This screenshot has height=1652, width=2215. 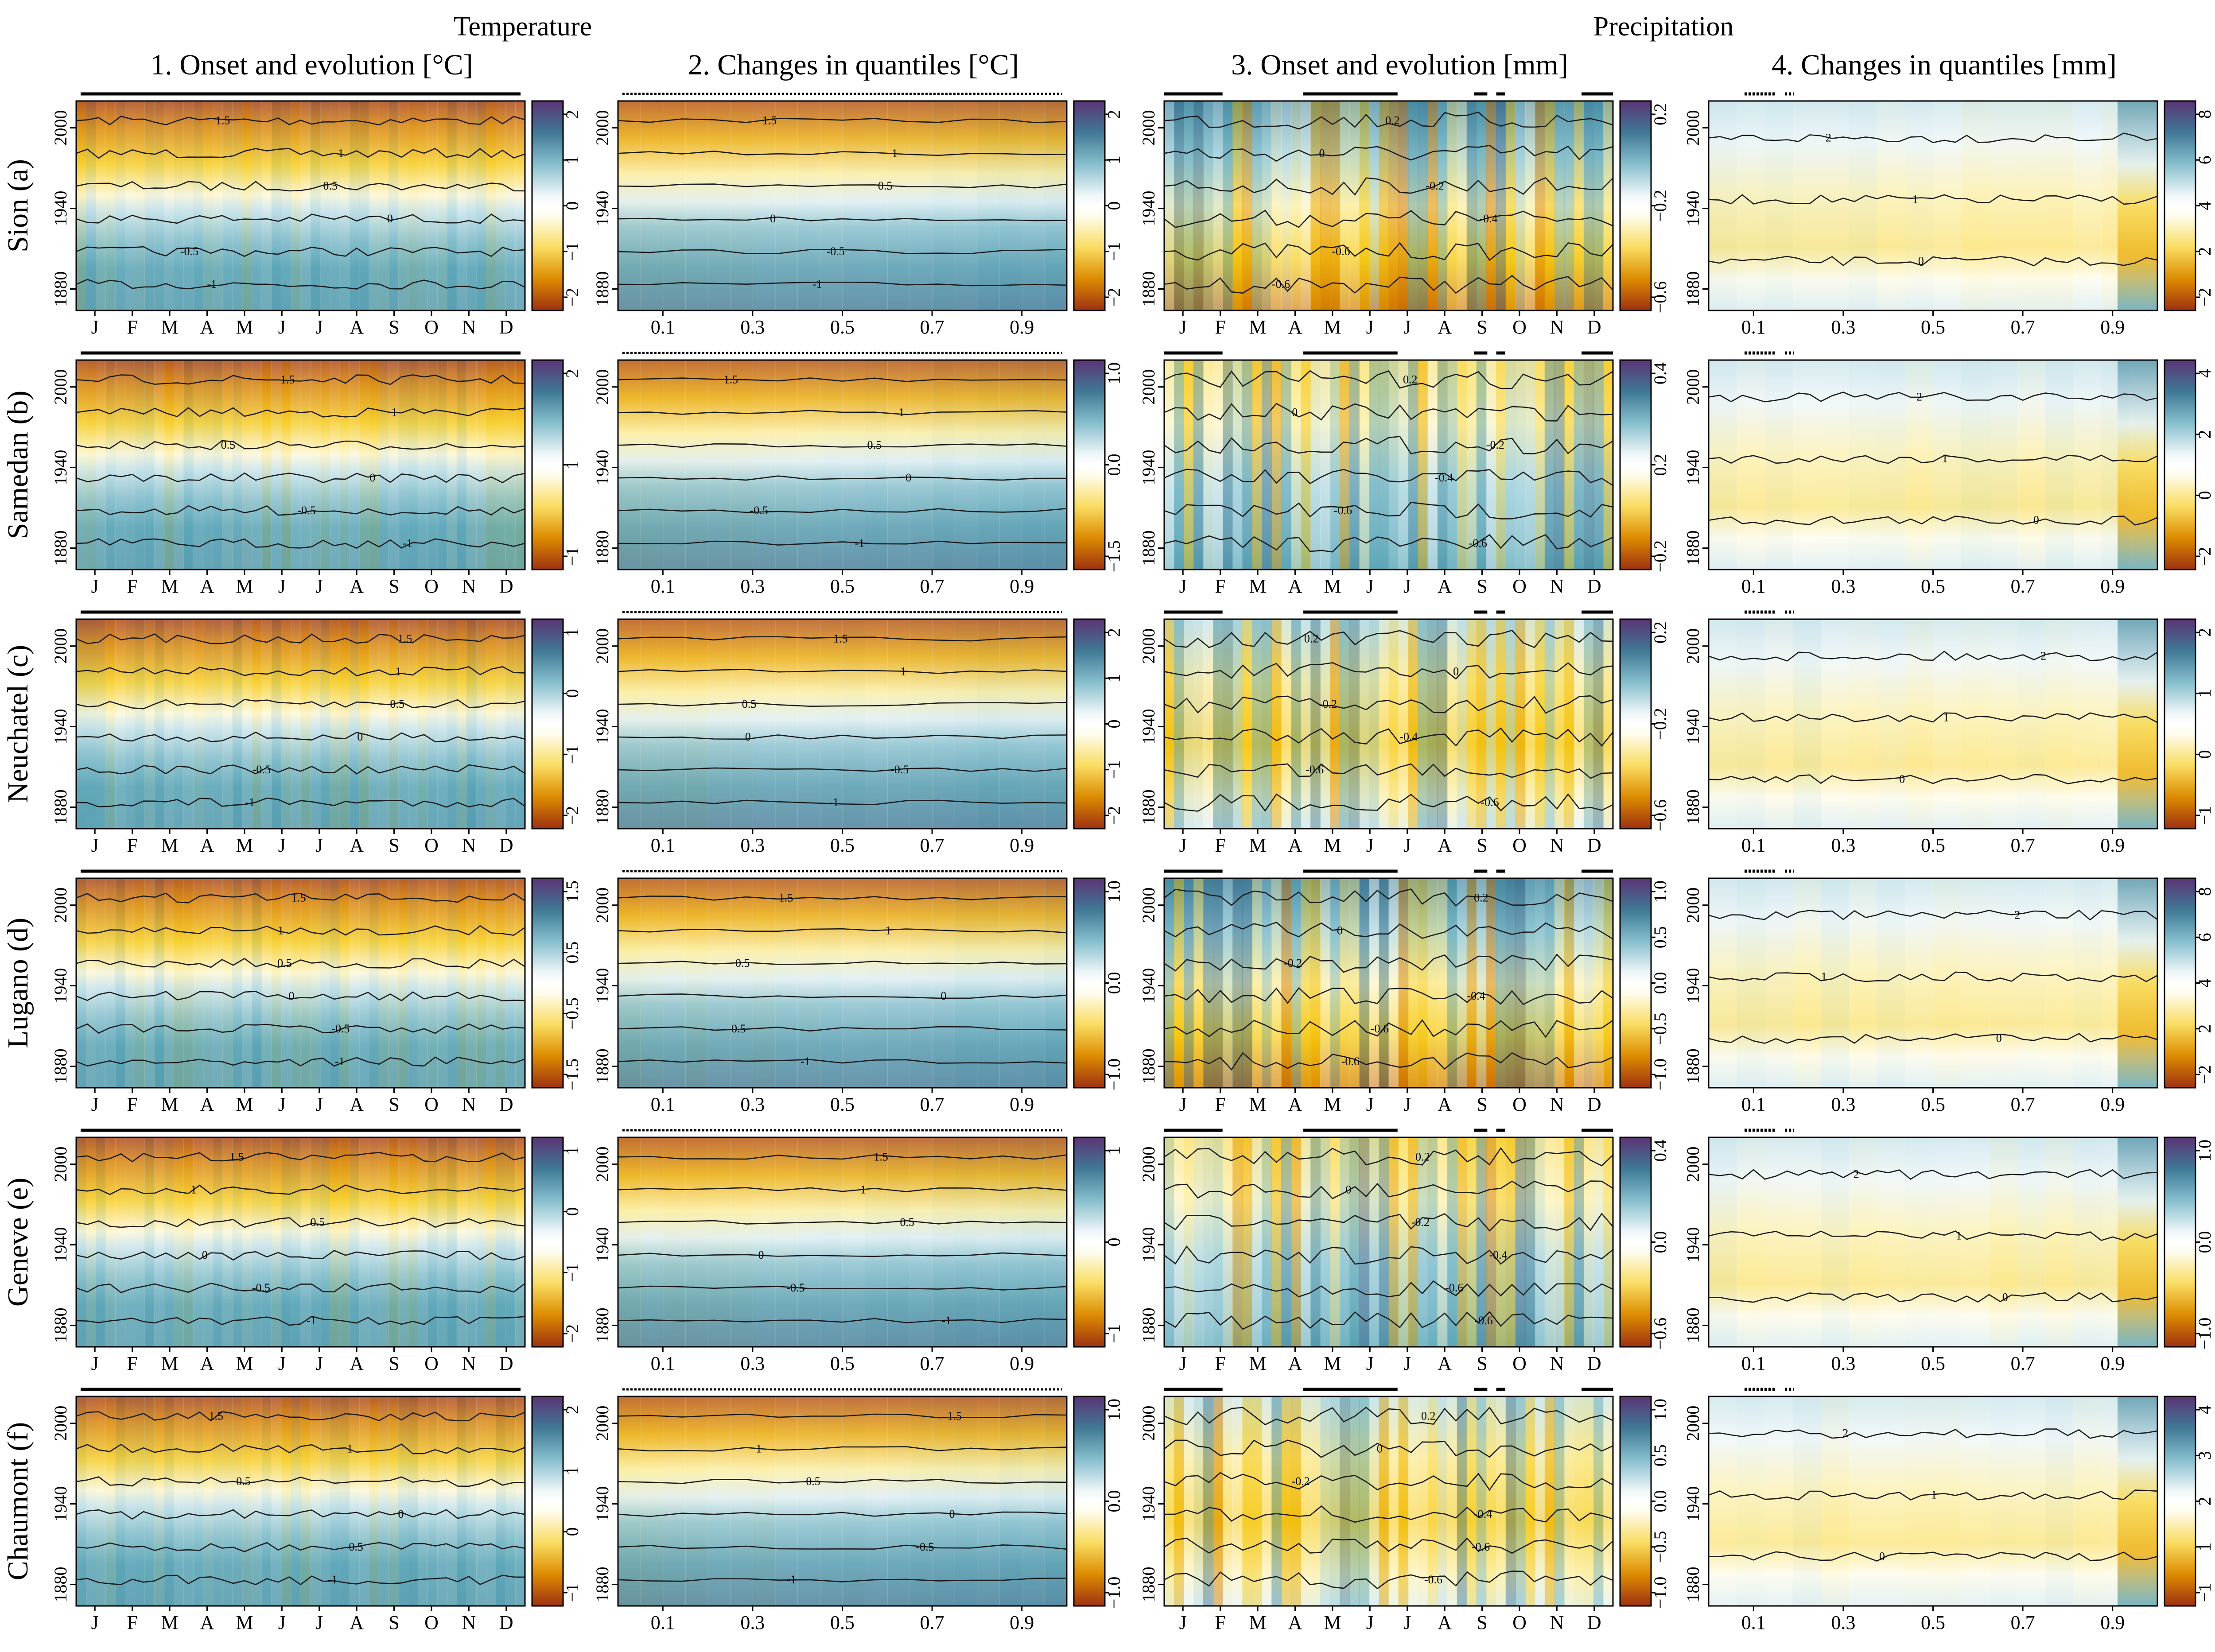 I want to click on quantile-tick-label: 0.9, so click(x=1022, y=327).